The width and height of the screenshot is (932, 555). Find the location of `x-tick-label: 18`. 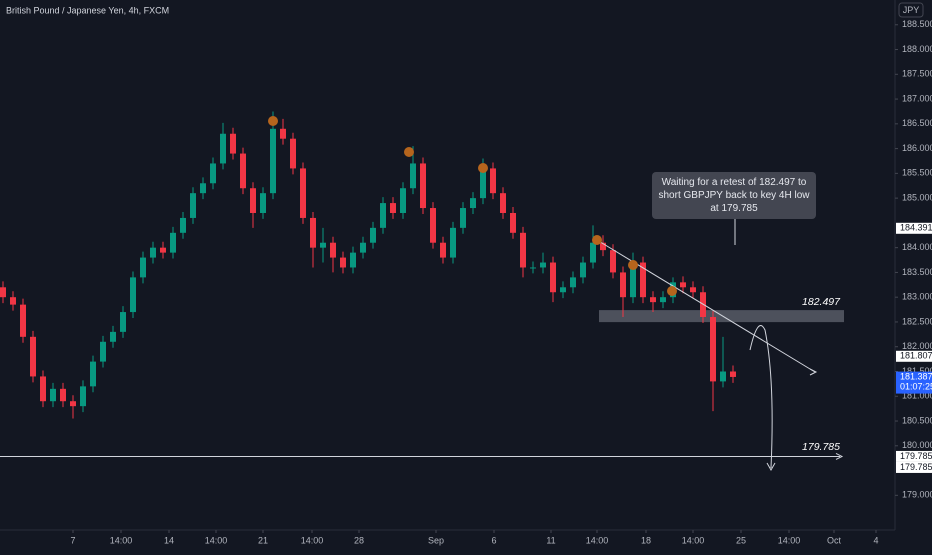

x-tick-label: 18 is located at coordinates (646, 540).